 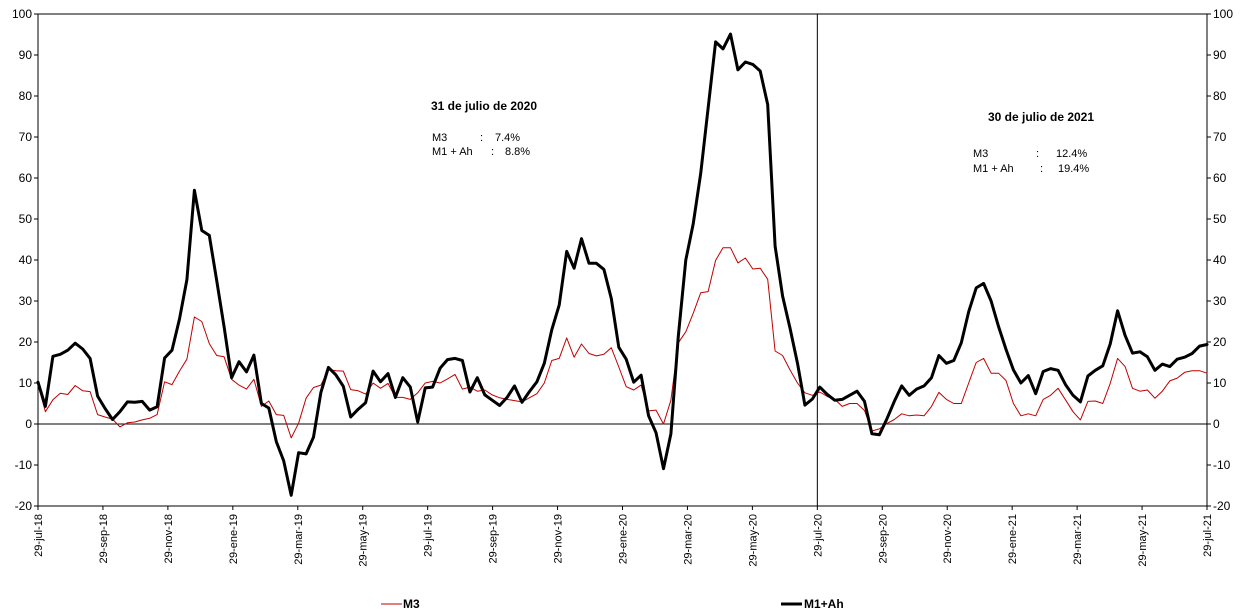 What do you see at coordinates (688, 539) in the screenshot?
I see `x-tick-label: 29-mar-20` at bounding box center [688, 539].